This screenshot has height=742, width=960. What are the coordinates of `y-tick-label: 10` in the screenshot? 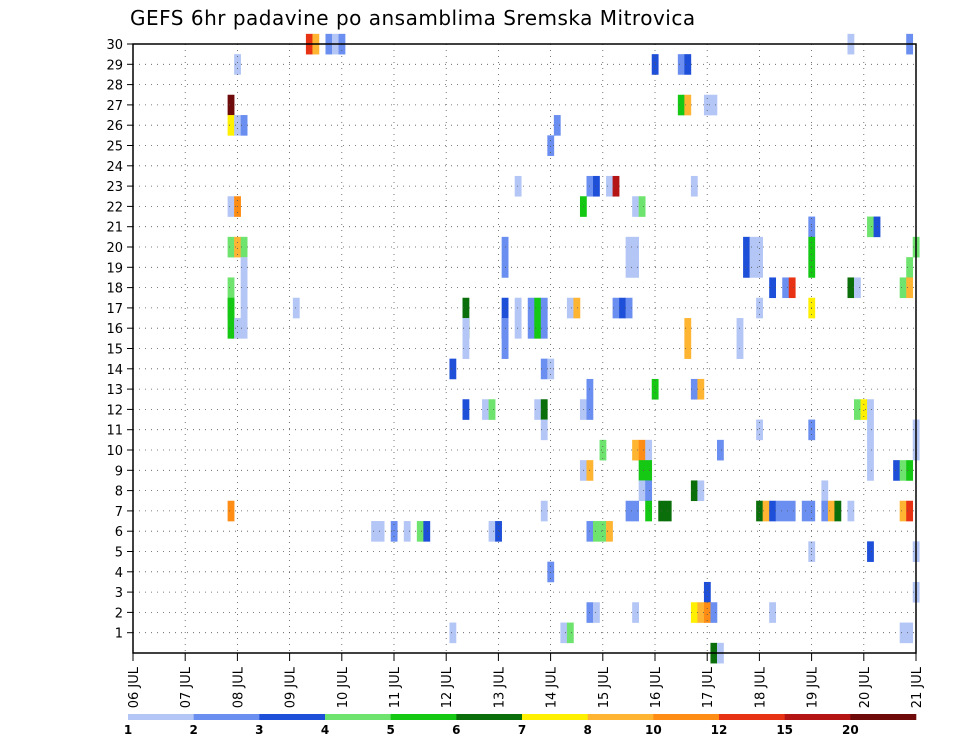 It's located at (114, 451).